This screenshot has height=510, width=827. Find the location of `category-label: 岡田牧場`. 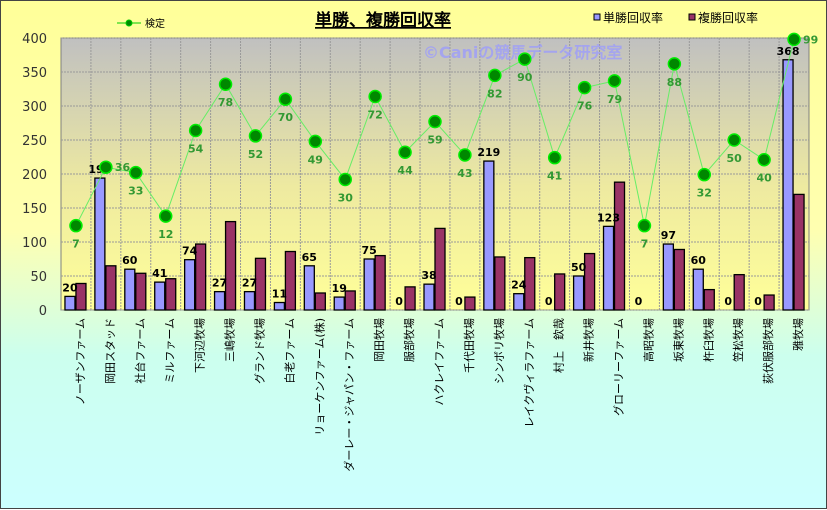

category-label: 岡田牧場 is located at coordinates (379, 340).